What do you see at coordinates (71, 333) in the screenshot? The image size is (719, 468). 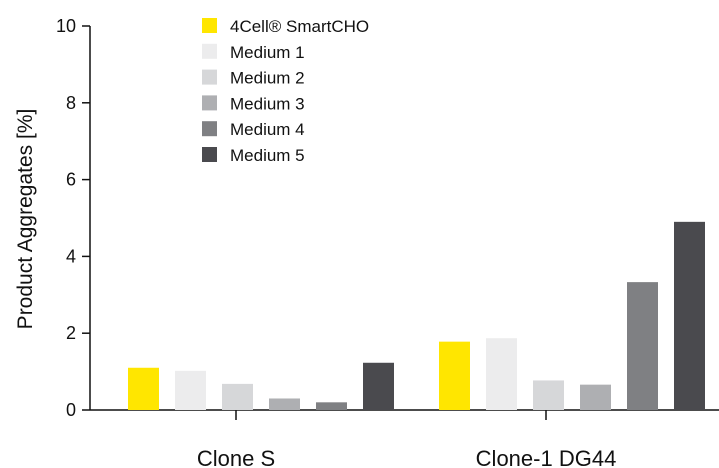 I see `y-tick-label: 2` at bounding box center [71, 333].